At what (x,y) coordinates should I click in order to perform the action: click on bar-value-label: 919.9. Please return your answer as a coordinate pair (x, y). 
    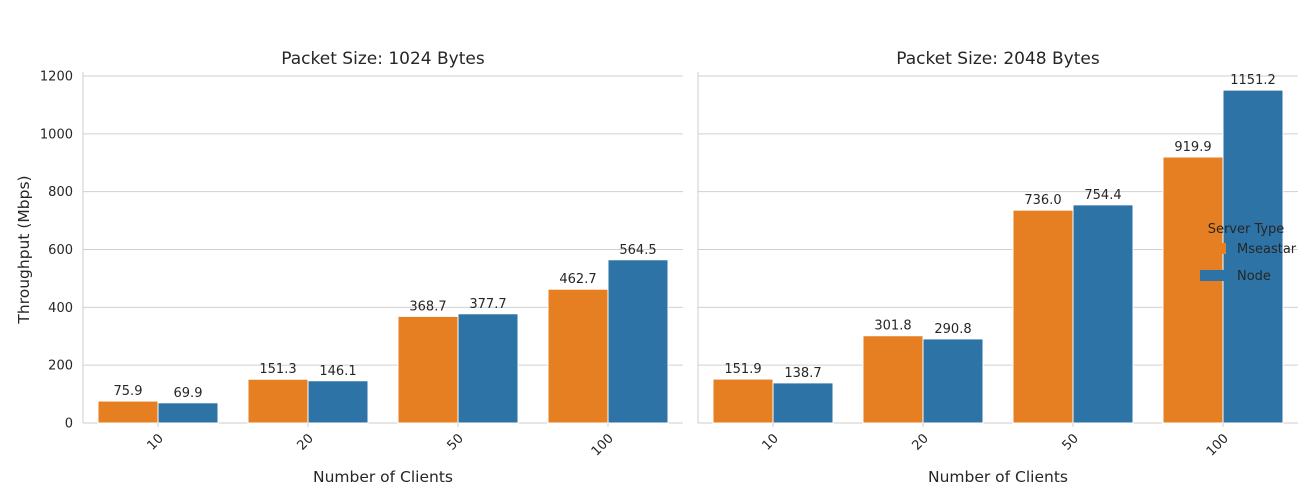
    Looking at the image, I should click on (1192, 147).